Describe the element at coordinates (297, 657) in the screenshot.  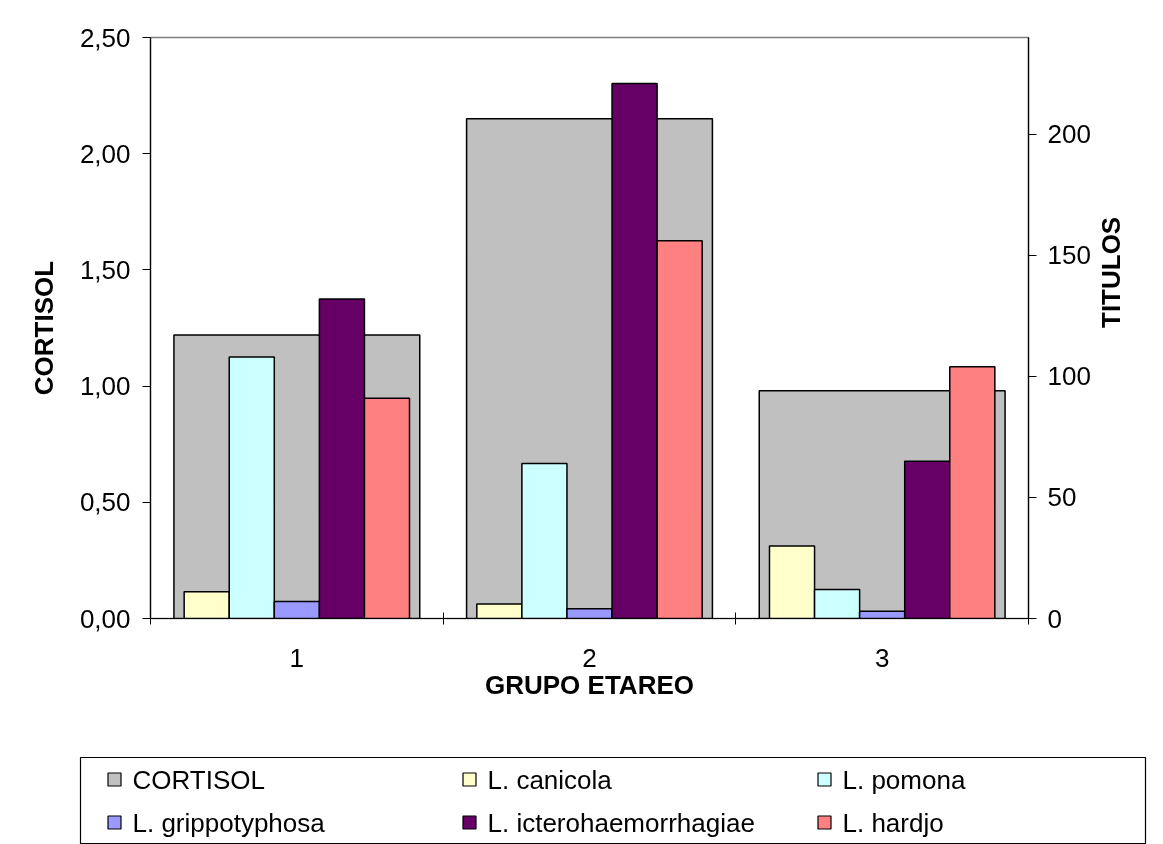
I see `x-tick-label: 1` at that location.